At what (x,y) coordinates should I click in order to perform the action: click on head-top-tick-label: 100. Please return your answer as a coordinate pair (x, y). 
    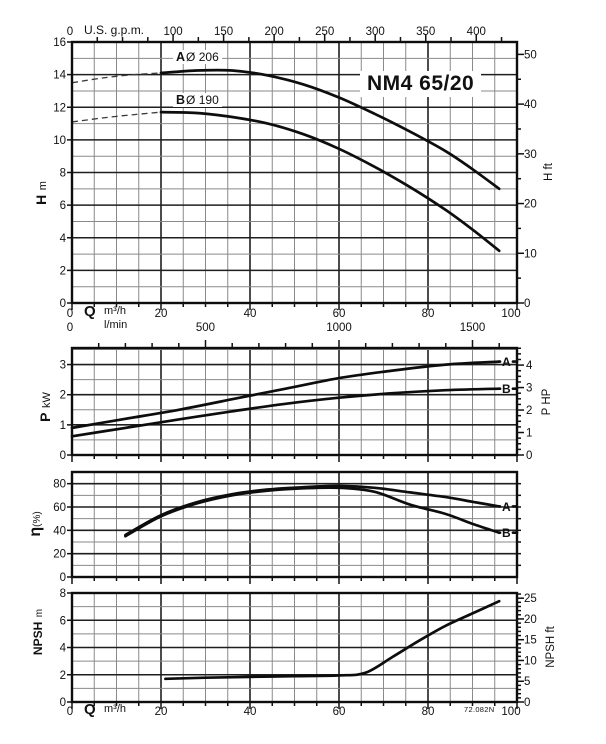
    Looking at the image, I should click on (172, 32).